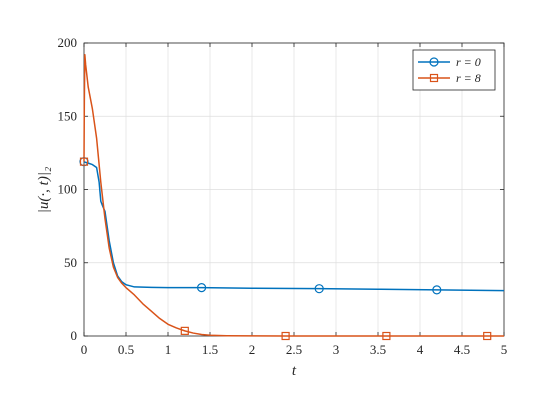  I want to click on y-tick-label: 150, so click(68, 115).